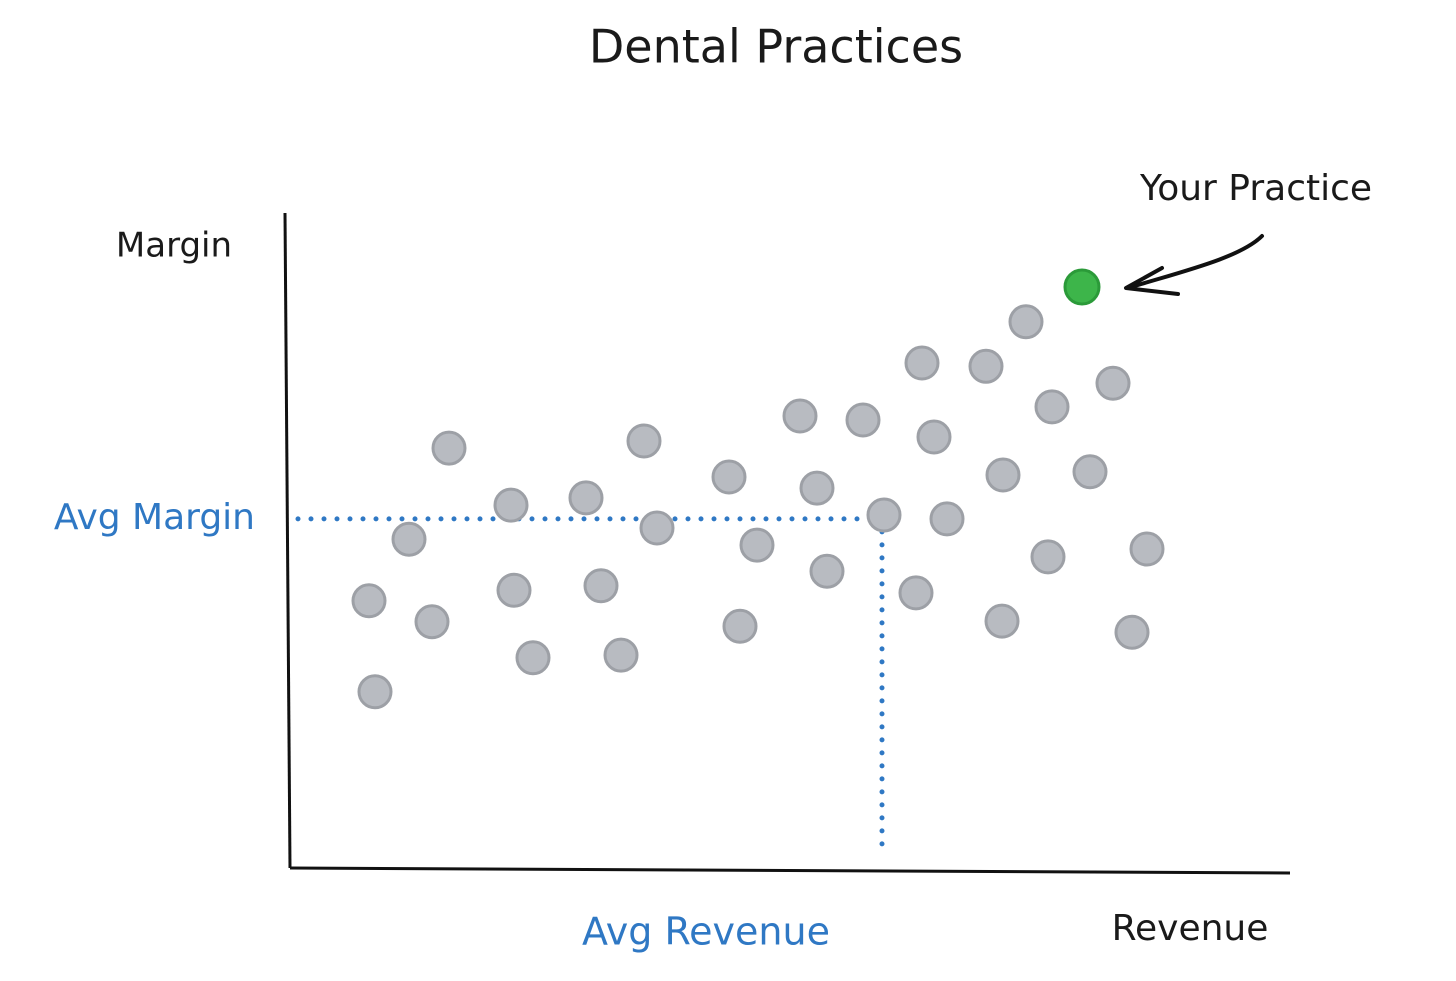 The width and height of the screenshot is (1456, 981). What do you see at coordinates (776, 47) in the screenshot?
I see `chart-title: Dental Practices` at bounding box center [776, 47].